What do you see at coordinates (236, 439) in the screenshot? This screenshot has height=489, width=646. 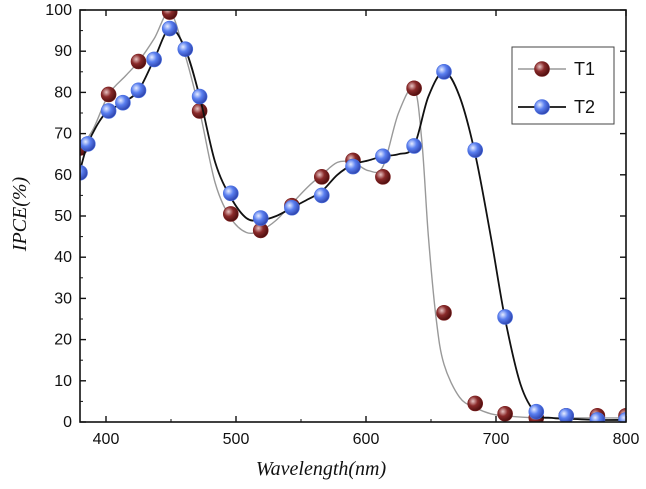 I see `x-tick-label: 500` at bounding box center [236, 439].